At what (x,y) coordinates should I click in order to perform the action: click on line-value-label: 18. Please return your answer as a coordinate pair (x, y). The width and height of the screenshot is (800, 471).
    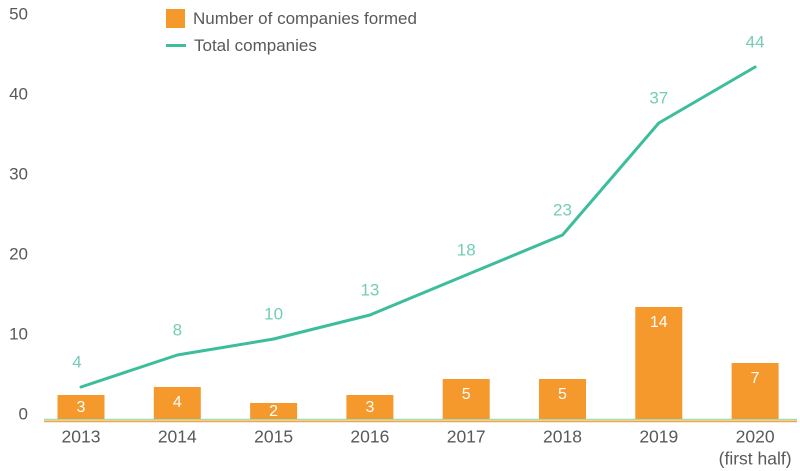
    Looking at the image, I should click on (466, 249).